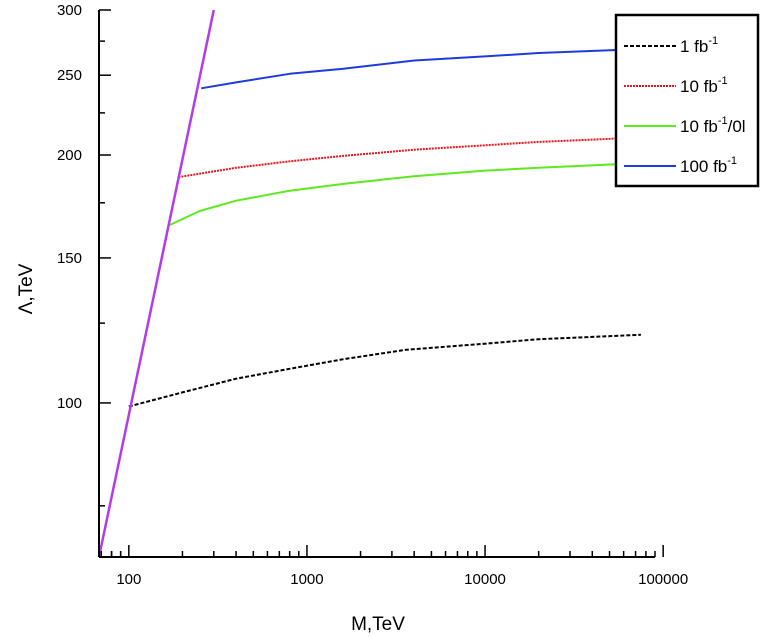 Image resolution: width=763 pixels, height=638 pixels. Describe the element at coordinates (485, 579) in the screenshot. I see `x-tick-label: 10000` at that location.